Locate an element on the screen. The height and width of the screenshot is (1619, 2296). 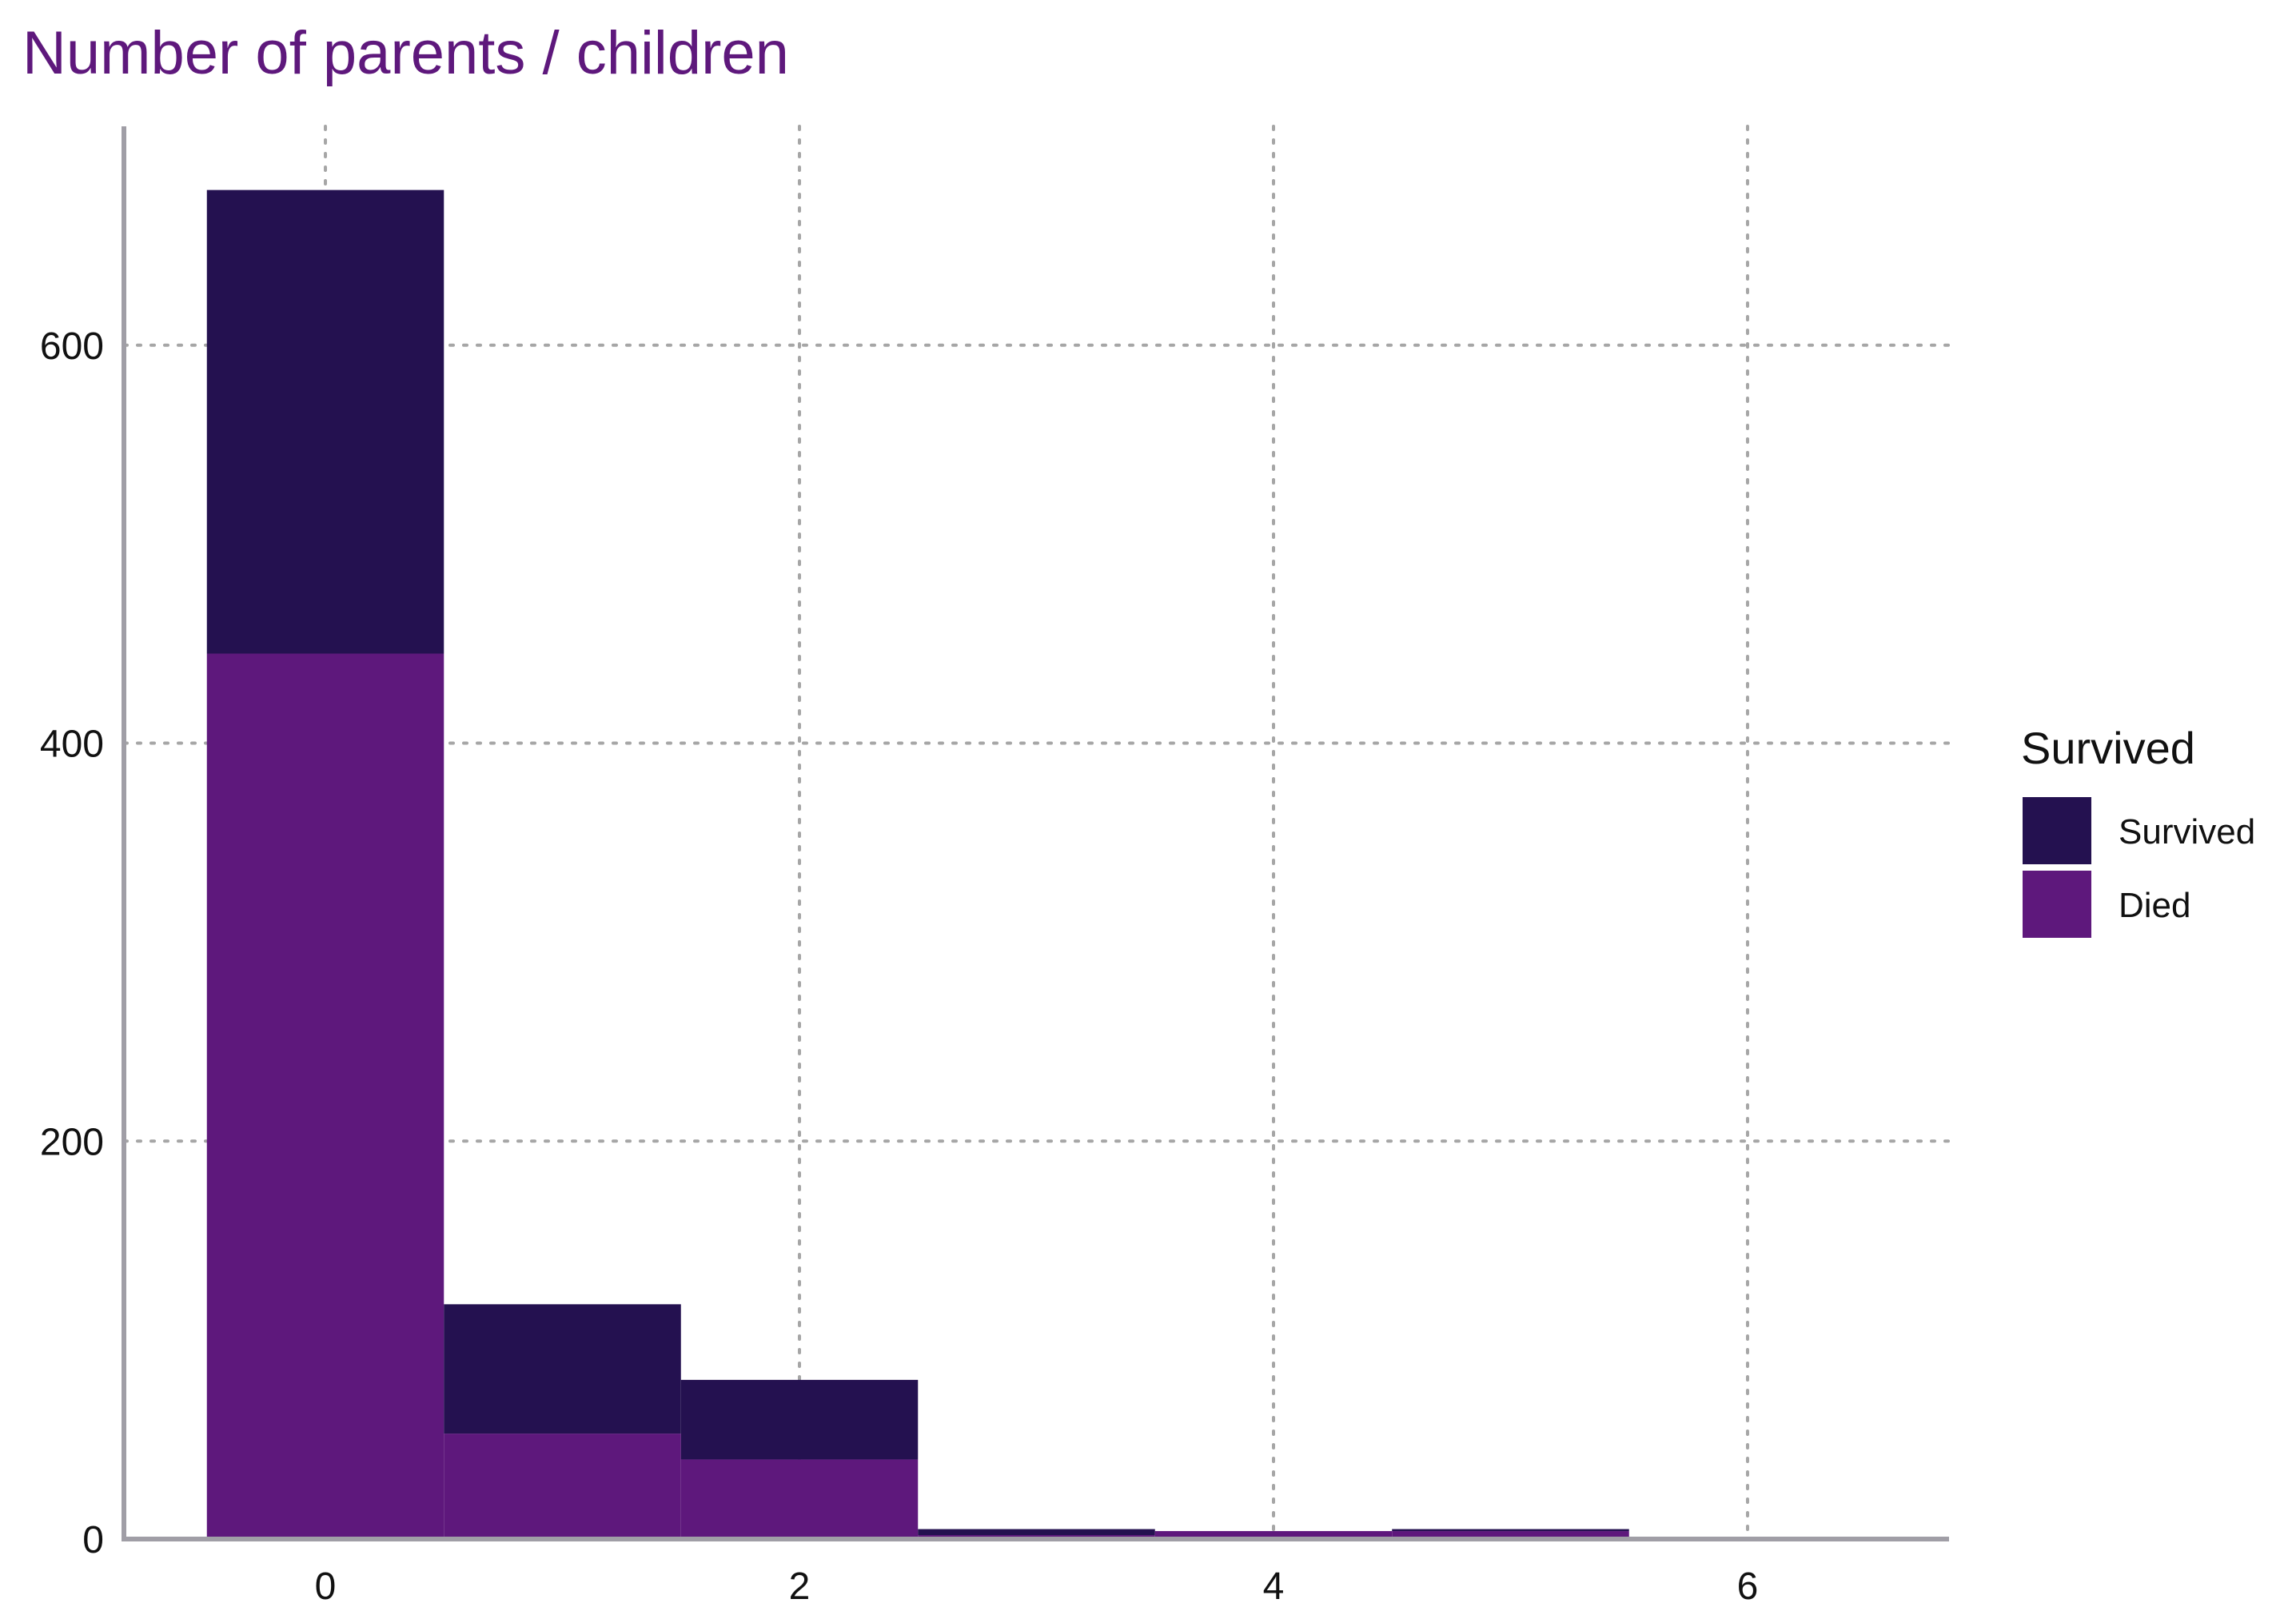
x-tick-label: 6 is located at coordinates (1748, 1586).